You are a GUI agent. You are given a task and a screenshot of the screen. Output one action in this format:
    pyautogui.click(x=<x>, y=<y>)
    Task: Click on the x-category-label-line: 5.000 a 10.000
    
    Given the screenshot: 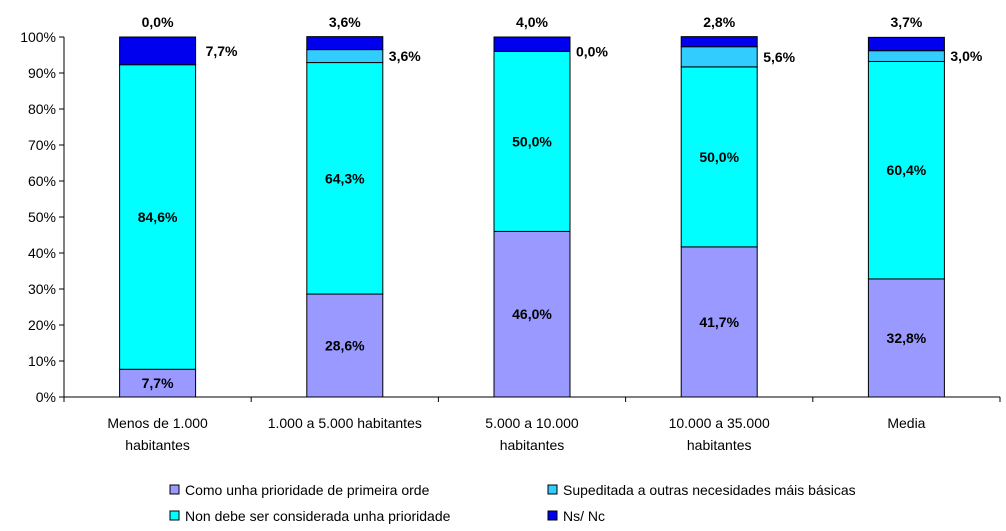 What is the action you would take?
    pyautogui.click(x=532, y=423)
    